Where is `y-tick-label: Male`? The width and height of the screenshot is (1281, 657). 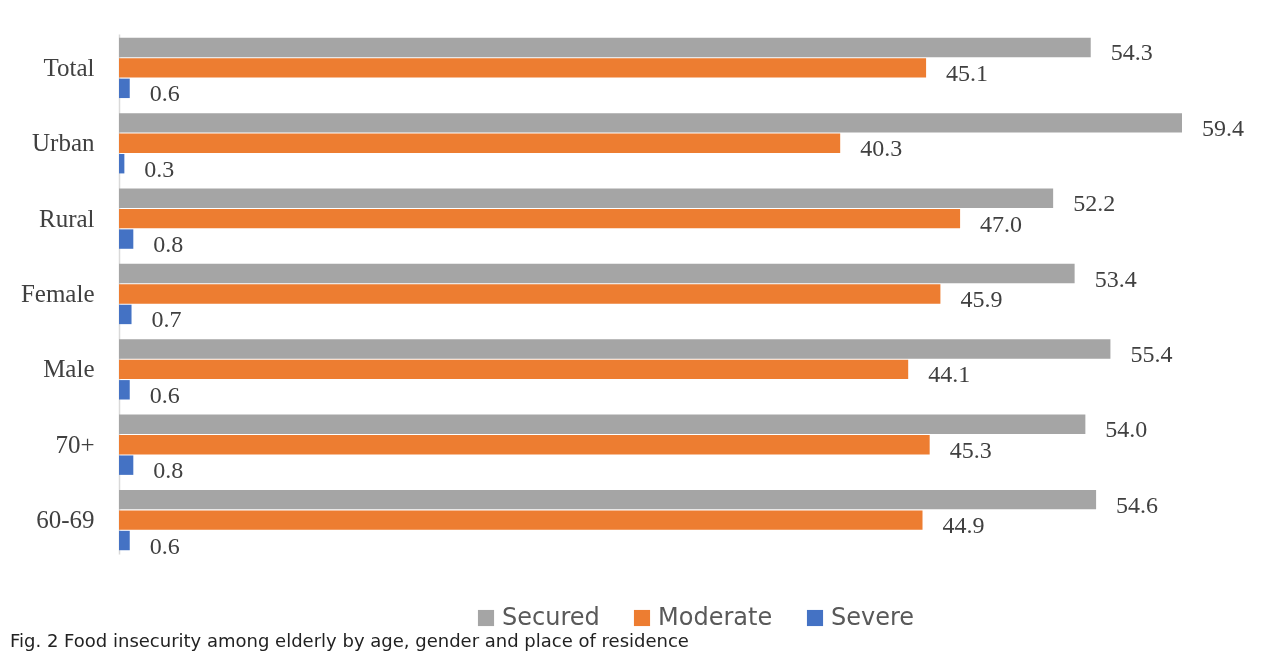 y-tick-label: Male is located at coordinates (69, 369).